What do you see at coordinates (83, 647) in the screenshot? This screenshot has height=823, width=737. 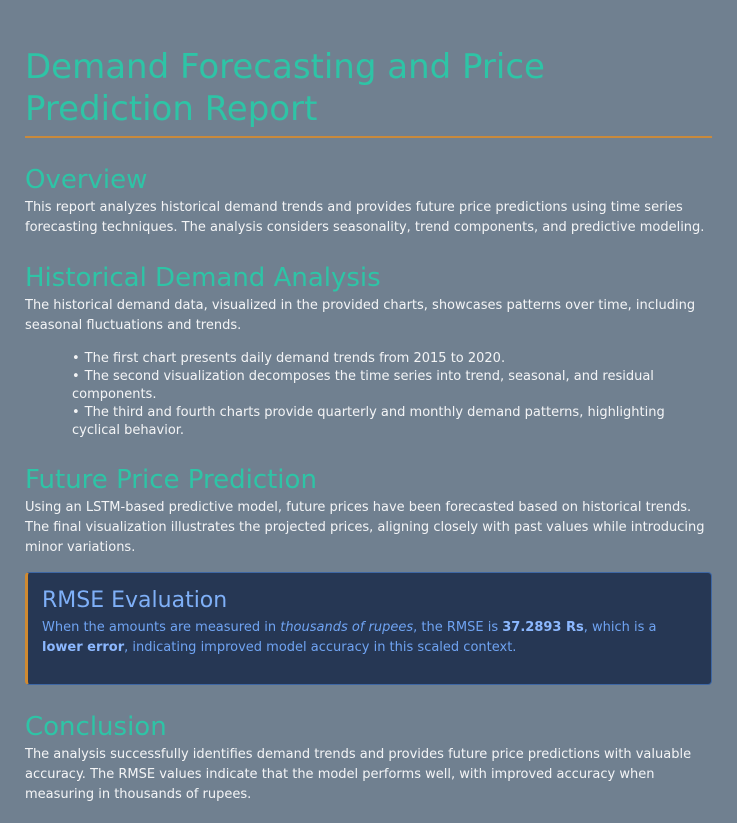 I see `rmse-error-label: lower error` at bounding box center [83, 647].